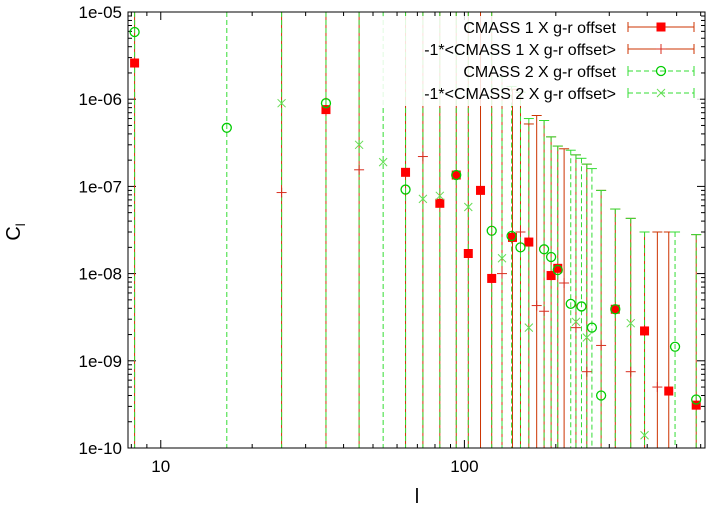 Image resolution: width=713 pixels, height=509 pixels. Describe the element at coordinates (100, 448) in the screenshot. I see `y-tick-label: 1e-10` at that location.